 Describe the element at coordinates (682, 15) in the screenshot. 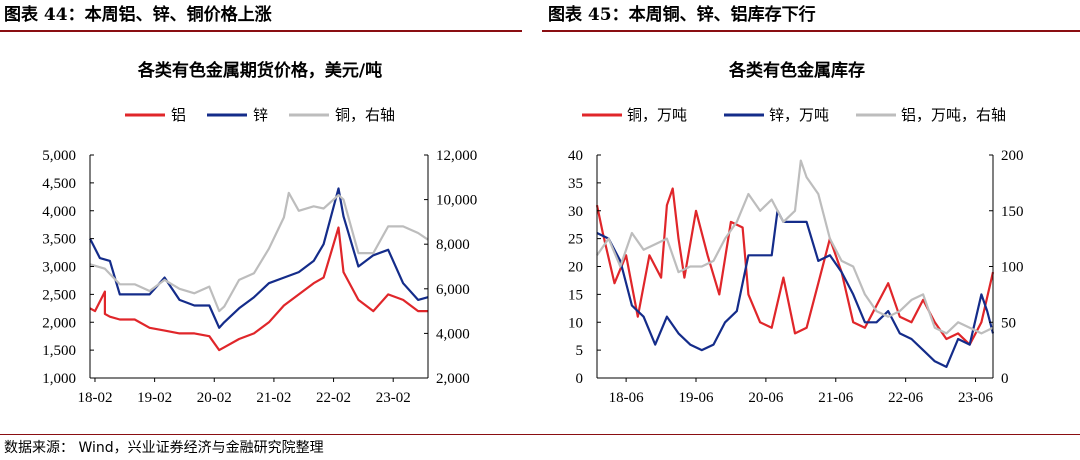

I see `figure-45-header: 图表 45：本周铜、锌、铝库存下行` at that location.